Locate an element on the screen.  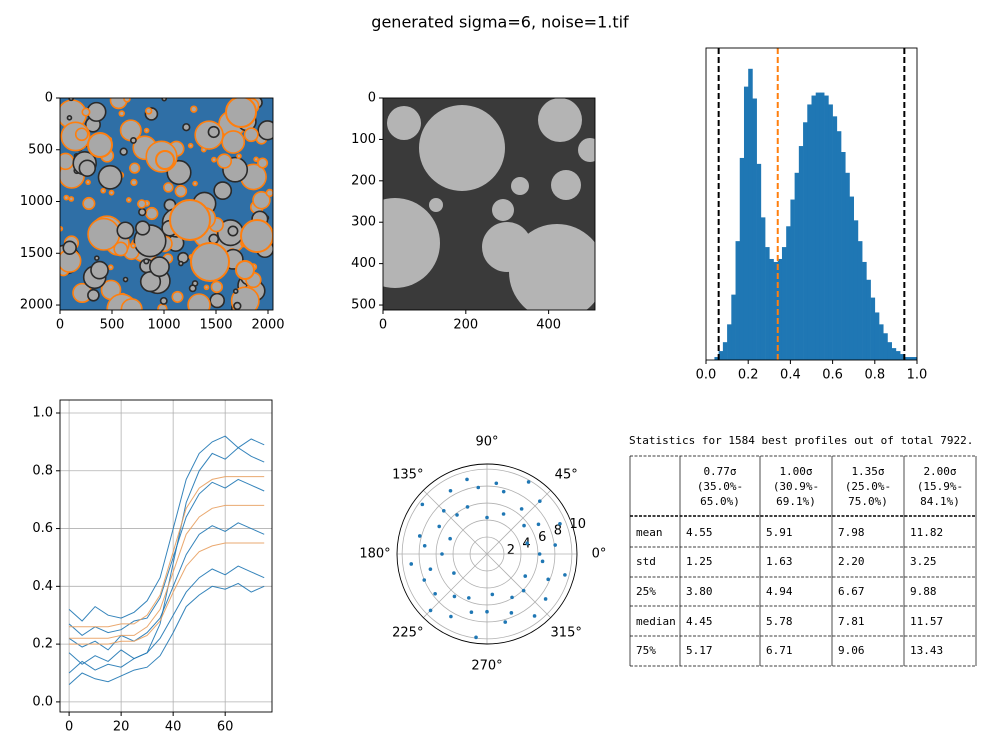
x-tick-label: 40 is located at coordinates (173, 727).